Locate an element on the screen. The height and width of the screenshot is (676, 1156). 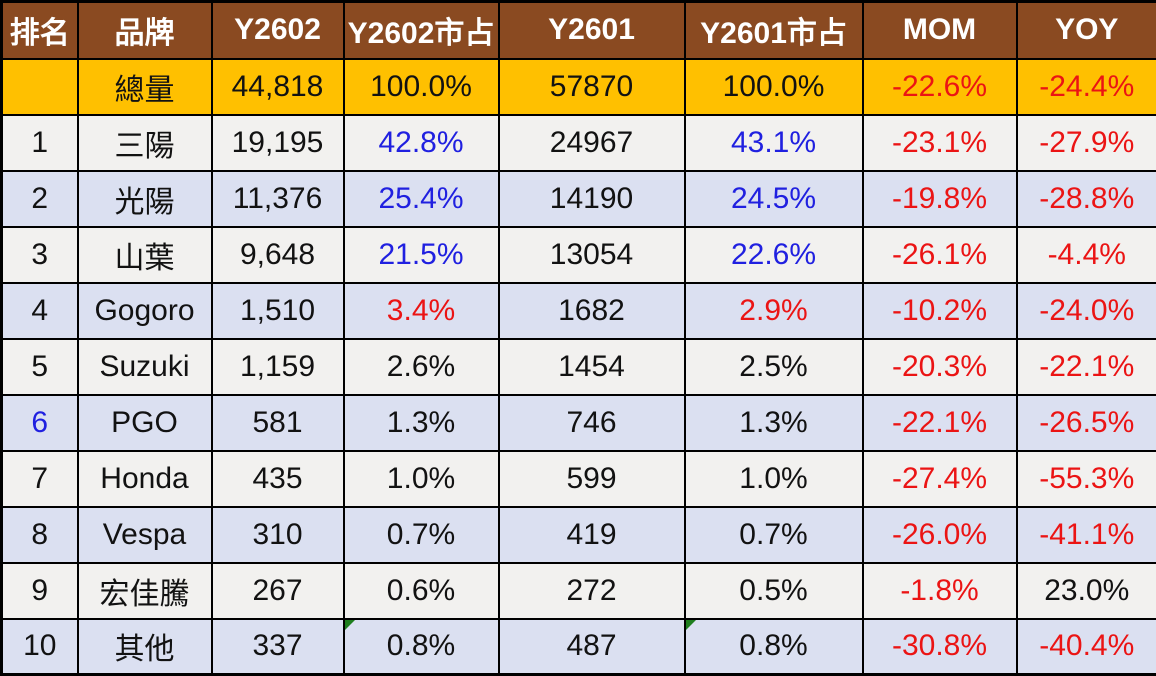
cell: 2.9% is located at coordinates (773, 310).